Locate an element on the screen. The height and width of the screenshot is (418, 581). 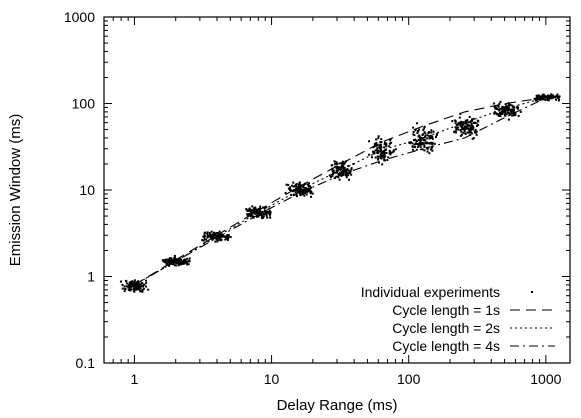
legend-swatches is located at coordinates (532, 318).